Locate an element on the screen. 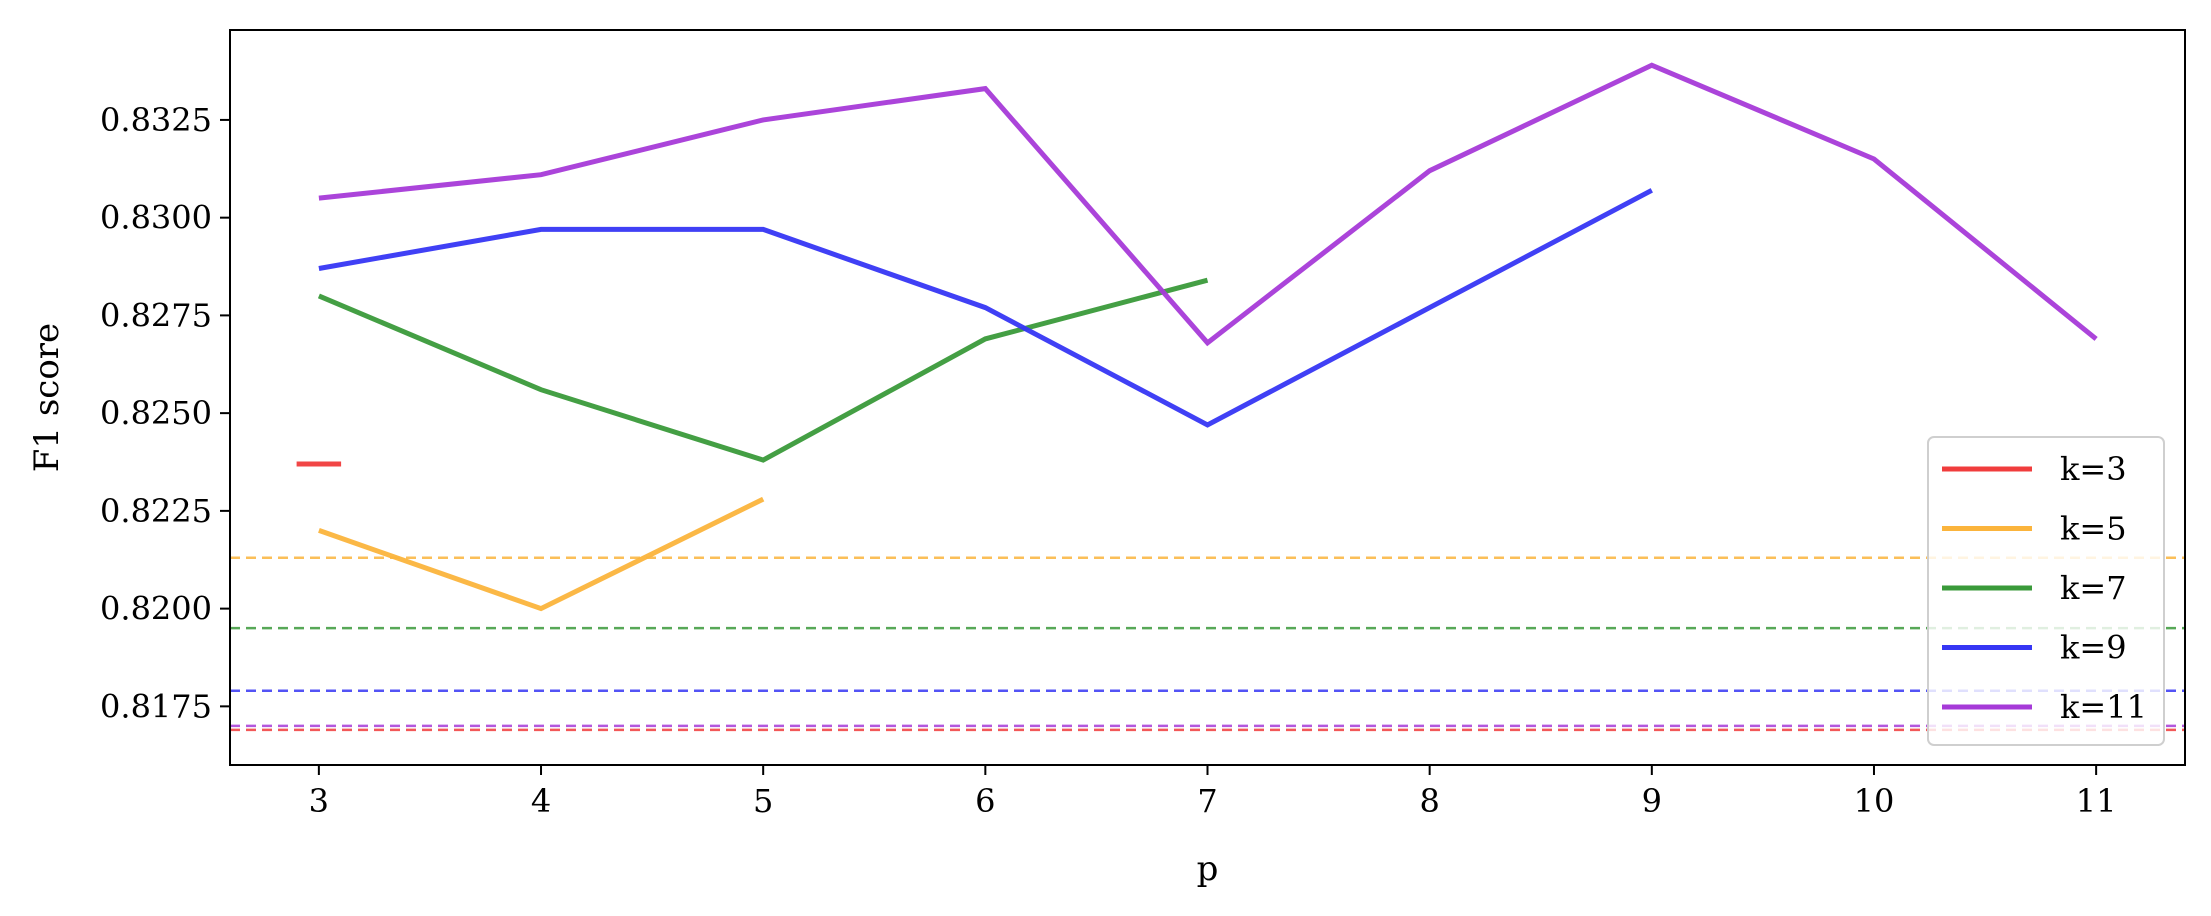 Image resolution: width=2211 pixels, height=916 pixels. y-tick-label: 0.8250 is located at coordinates (156, 413).